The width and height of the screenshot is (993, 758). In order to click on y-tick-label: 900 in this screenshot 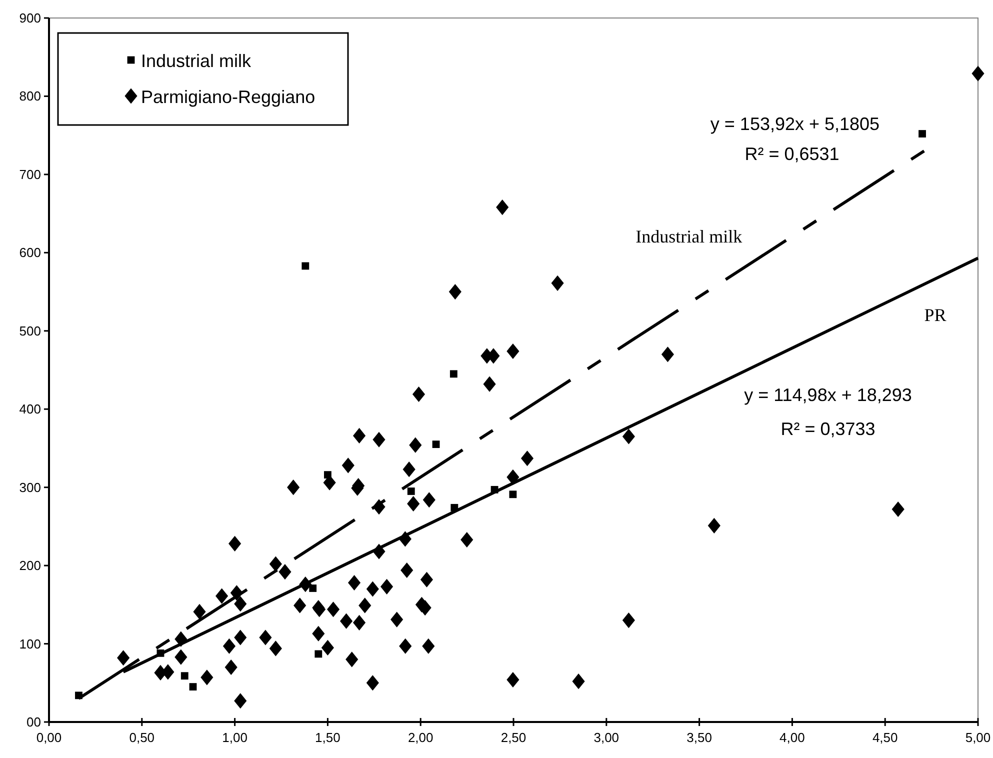, I will do `click(30, 18)`.